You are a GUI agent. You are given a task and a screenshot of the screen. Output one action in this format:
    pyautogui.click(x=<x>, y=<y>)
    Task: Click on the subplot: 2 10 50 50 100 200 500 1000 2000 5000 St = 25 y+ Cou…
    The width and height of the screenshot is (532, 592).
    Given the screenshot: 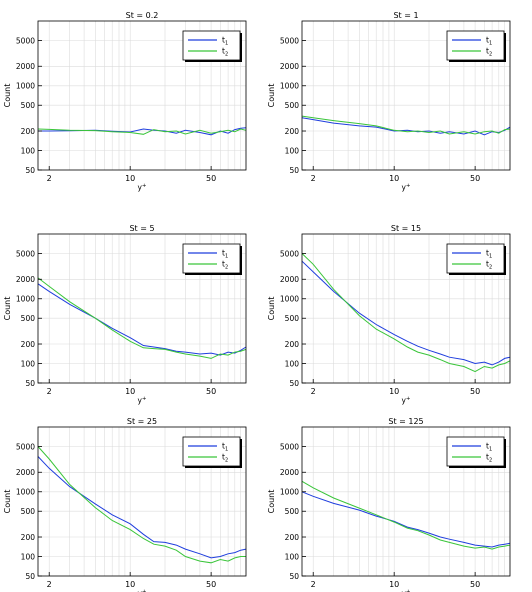 What is the action you would take?
    pyautogui.click(x=125, y=504)
    